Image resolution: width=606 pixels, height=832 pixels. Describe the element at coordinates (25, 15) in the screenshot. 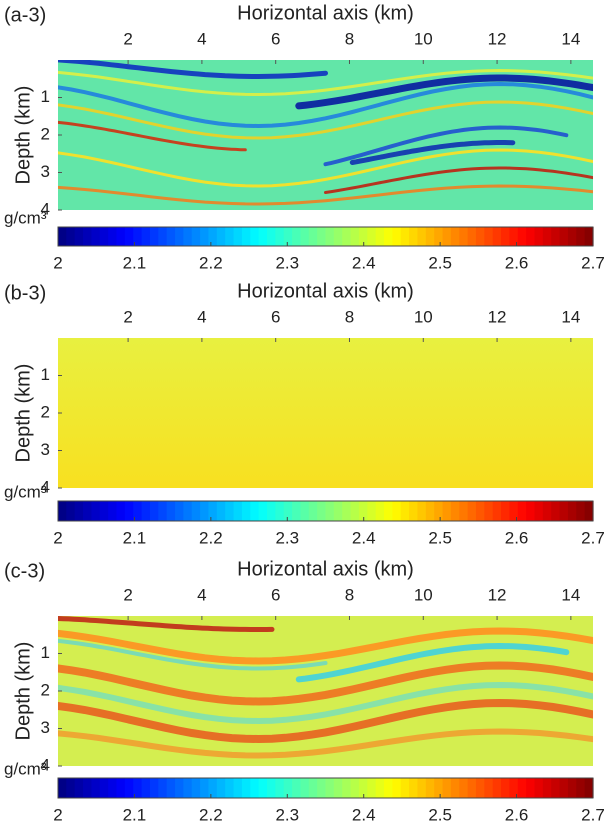

I see `panel-title: (a-3)` at that location.